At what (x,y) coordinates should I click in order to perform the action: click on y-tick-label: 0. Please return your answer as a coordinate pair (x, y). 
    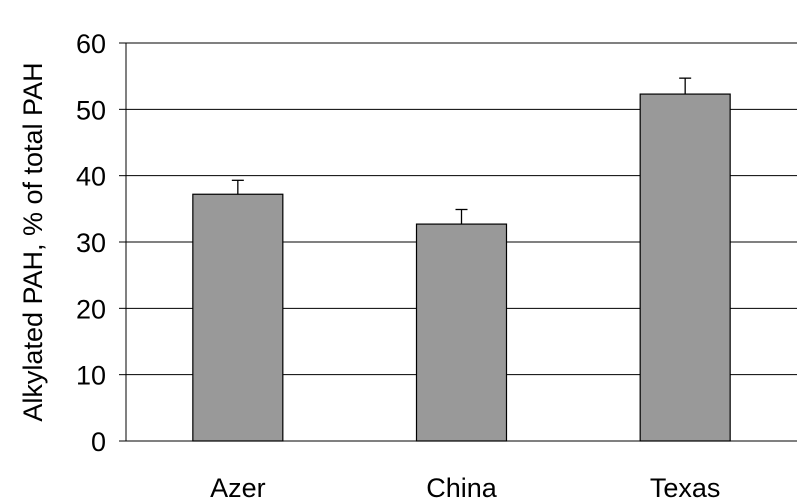
    Looking at the image, I should click on (98, 442).